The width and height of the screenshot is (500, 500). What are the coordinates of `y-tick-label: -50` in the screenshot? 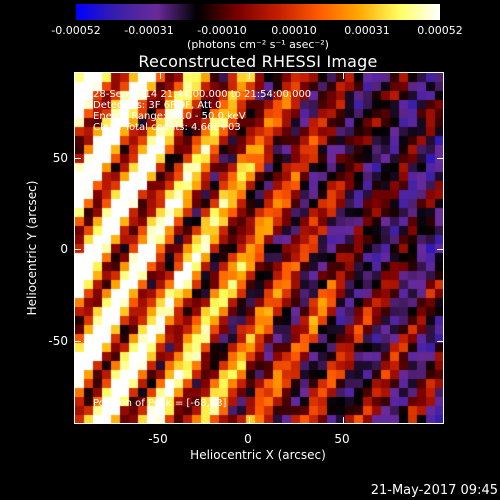 It's located at (58, 341).